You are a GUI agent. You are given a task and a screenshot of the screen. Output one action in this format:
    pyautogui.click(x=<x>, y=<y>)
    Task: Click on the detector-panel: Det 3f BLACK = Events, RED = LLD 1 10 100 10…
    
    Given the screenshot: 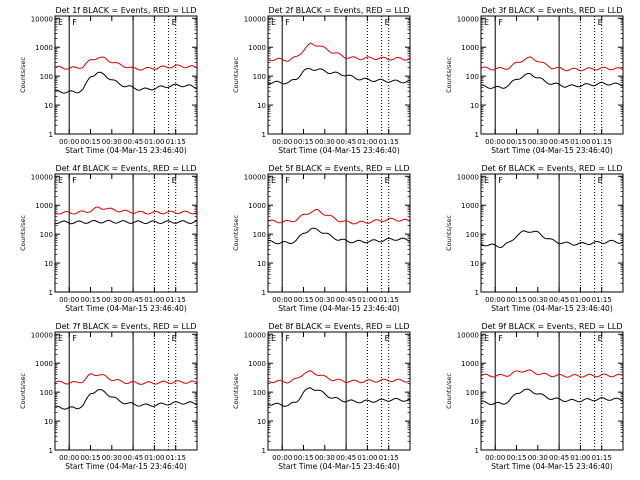 What is the action you would take?
    pyautogui.click(x=534, y=80)
    